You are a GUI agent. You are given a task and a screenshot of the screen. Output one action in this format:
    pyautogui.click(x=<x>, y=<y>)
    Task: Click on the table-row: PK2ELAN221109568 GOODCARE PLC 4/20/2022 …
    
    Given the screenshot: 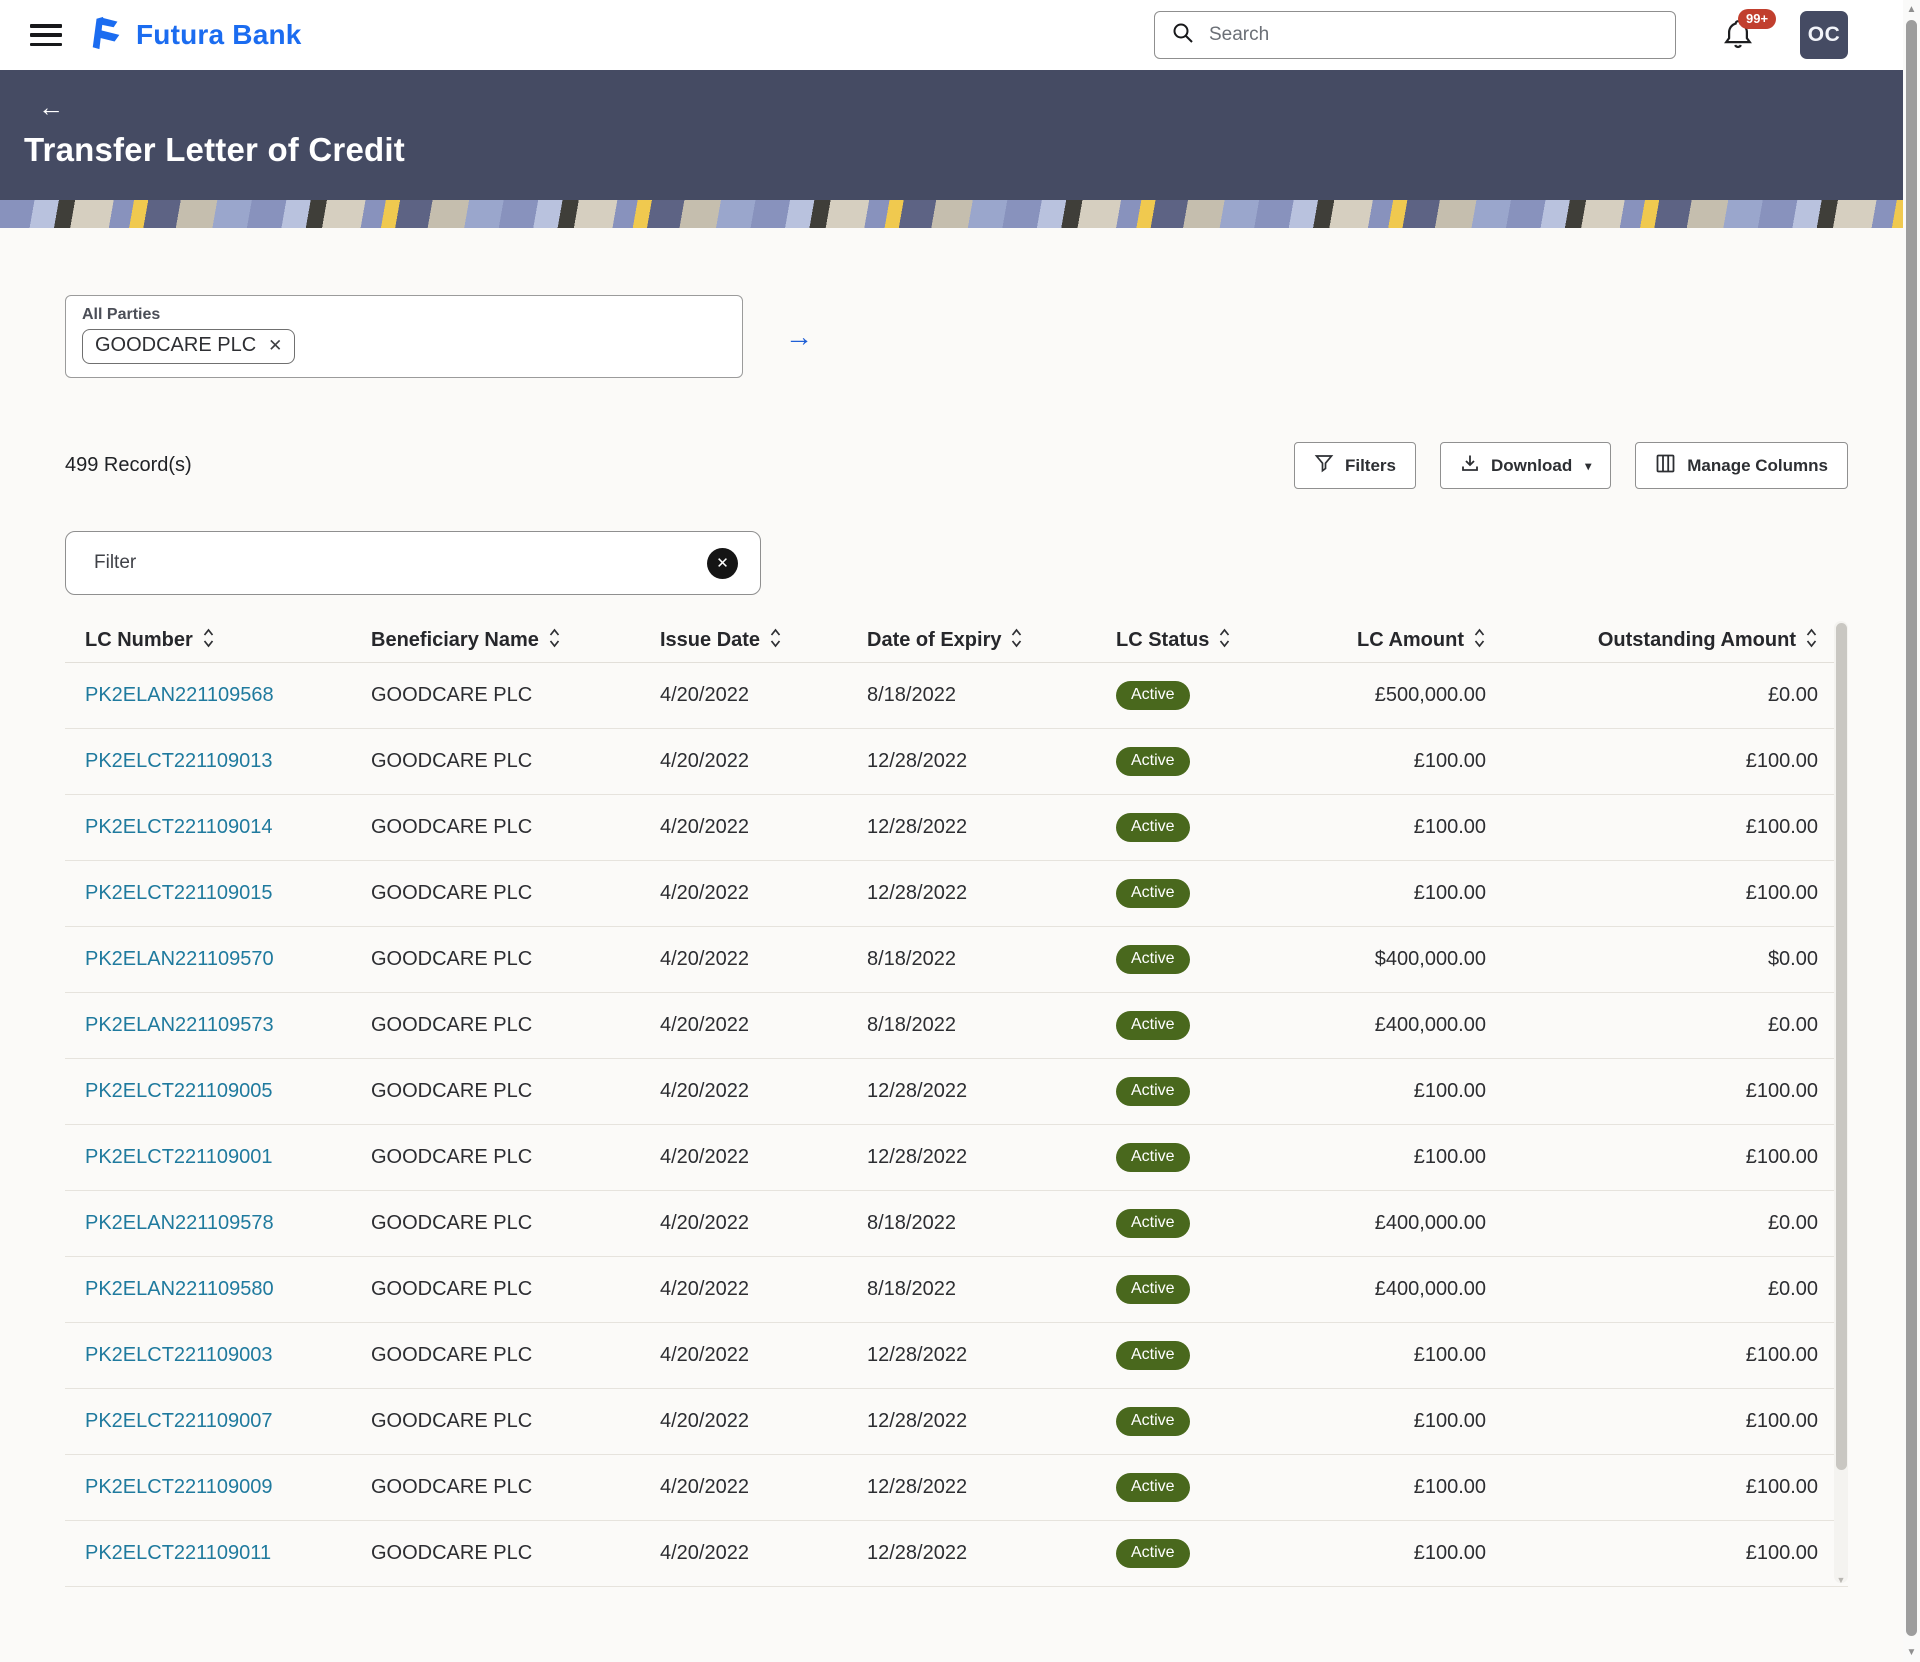 What is the action you would take?
    pyautogui.click(x=956, y=696)
    